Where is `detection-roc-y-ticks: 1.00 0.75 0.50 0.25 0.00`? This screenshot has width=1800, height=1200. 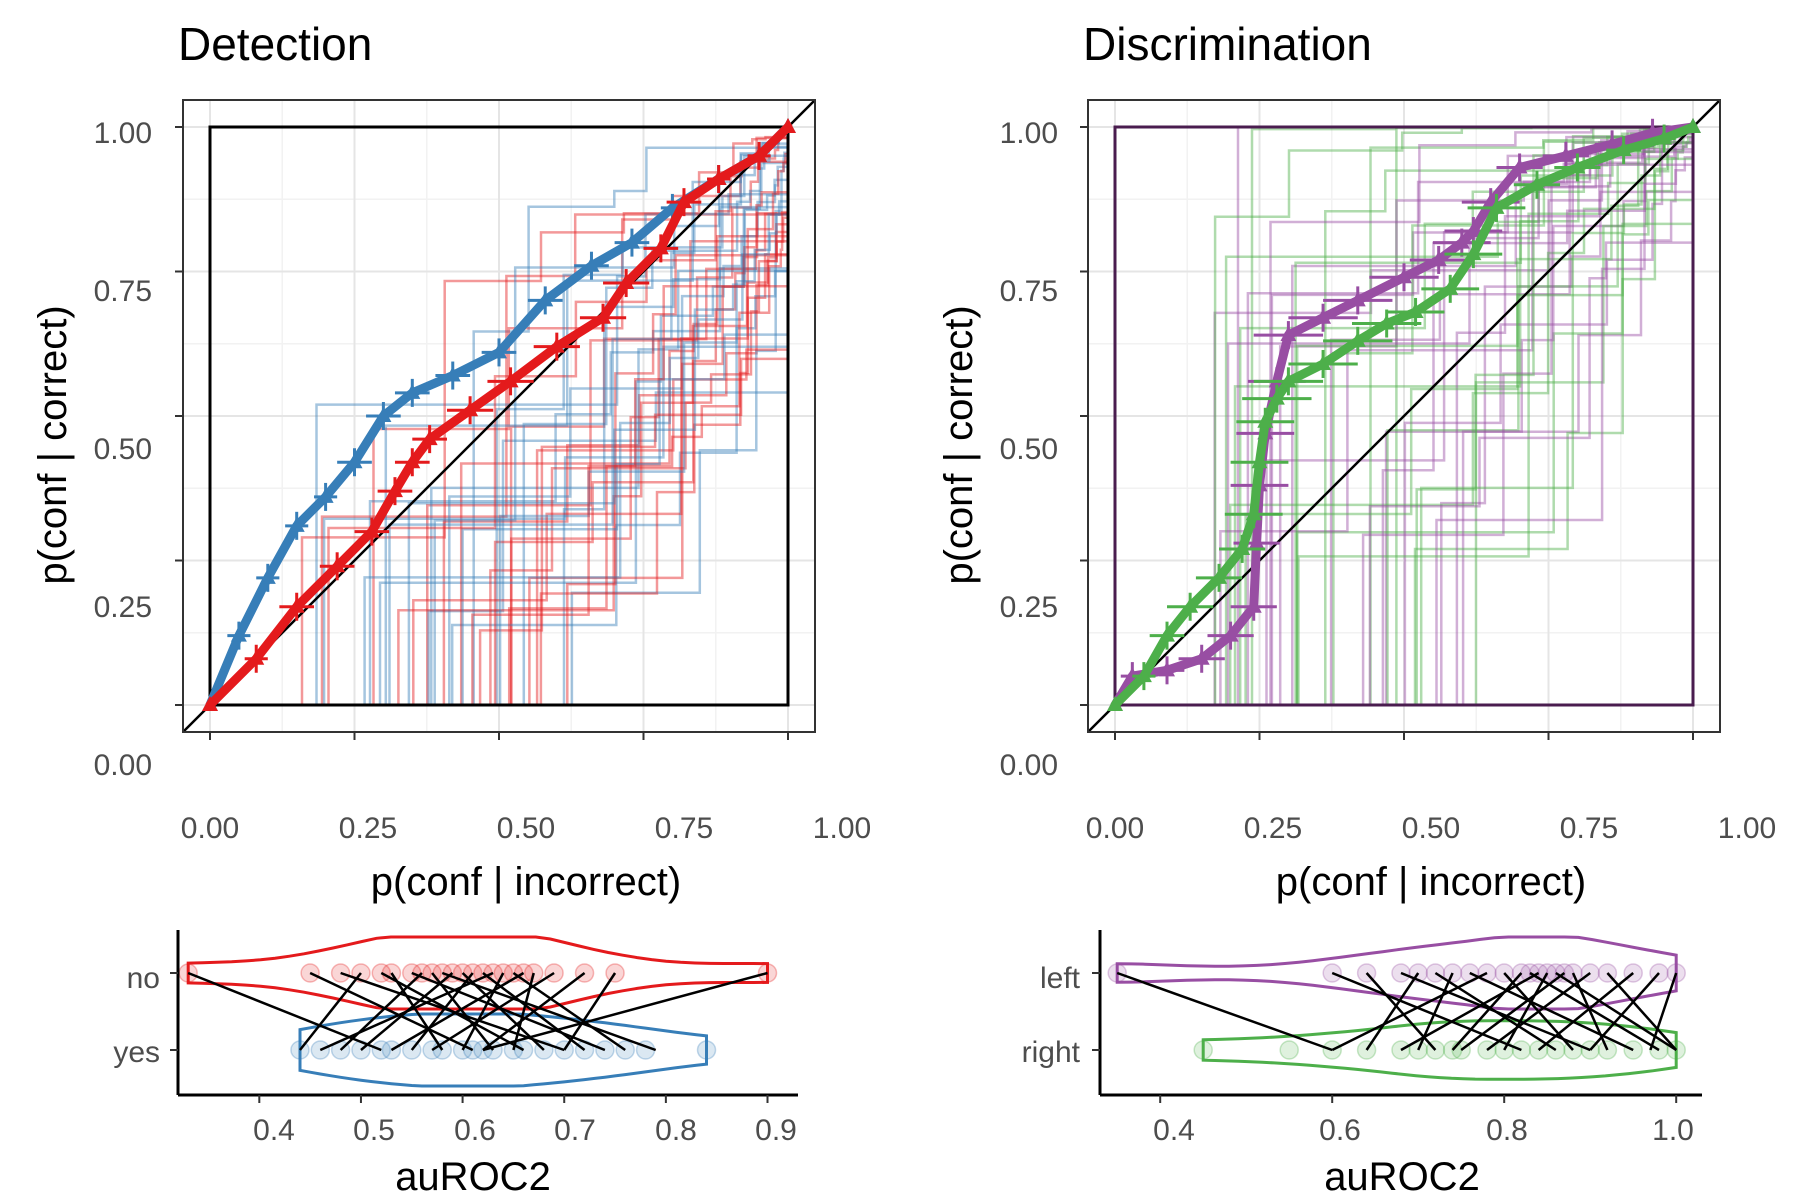 detection-roc-y-ticks: 1.00 0.75 0.50 0.25 0.00 is located at coordinates (123, 449).